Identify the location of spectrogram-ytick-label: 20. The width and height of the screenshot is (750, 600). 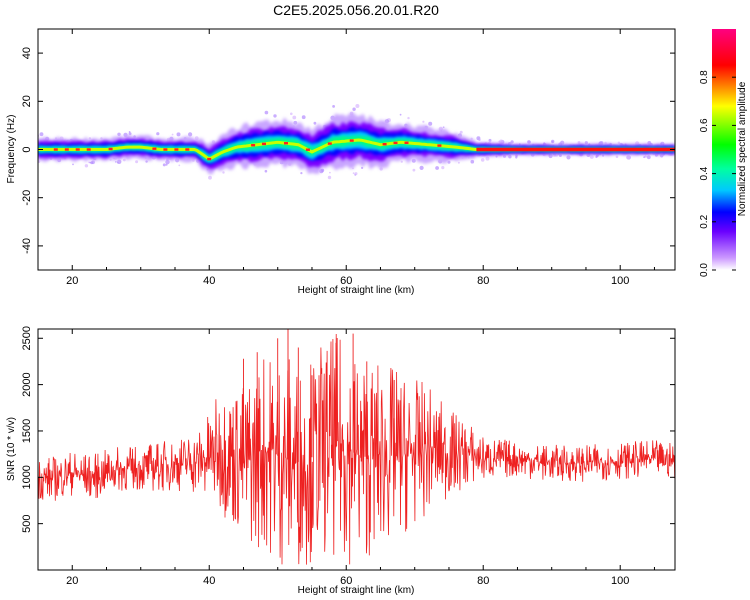
(27, 101).